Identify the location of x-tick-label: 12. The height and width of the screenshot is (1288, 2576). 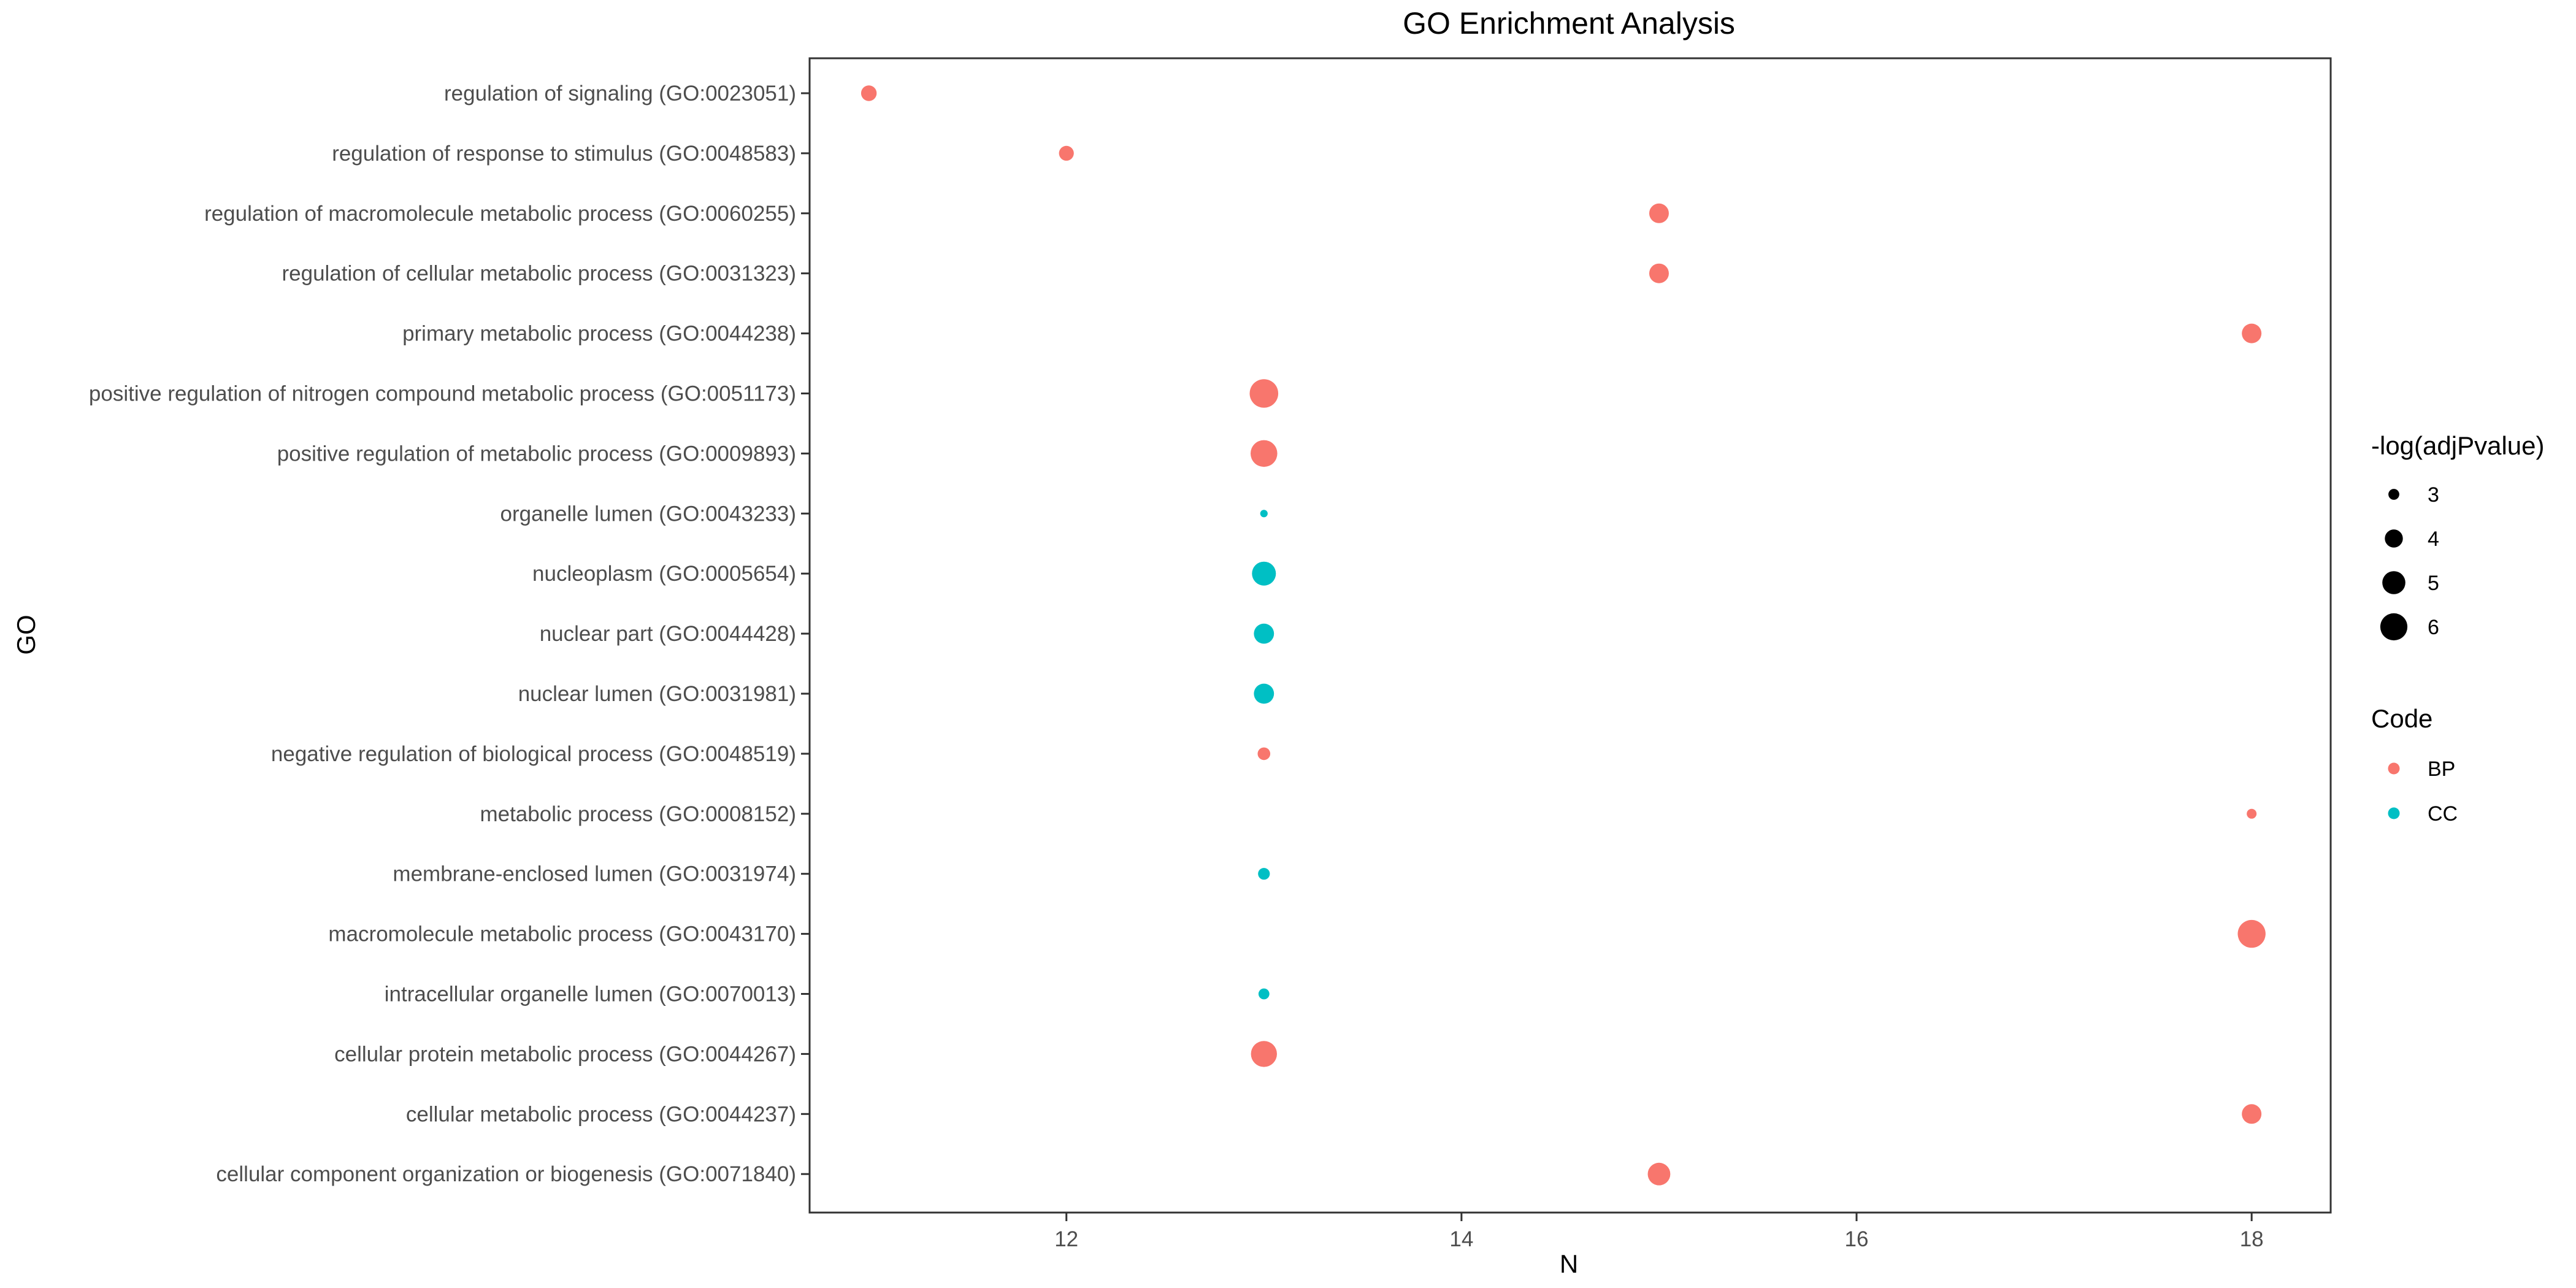
(1066, 1239).